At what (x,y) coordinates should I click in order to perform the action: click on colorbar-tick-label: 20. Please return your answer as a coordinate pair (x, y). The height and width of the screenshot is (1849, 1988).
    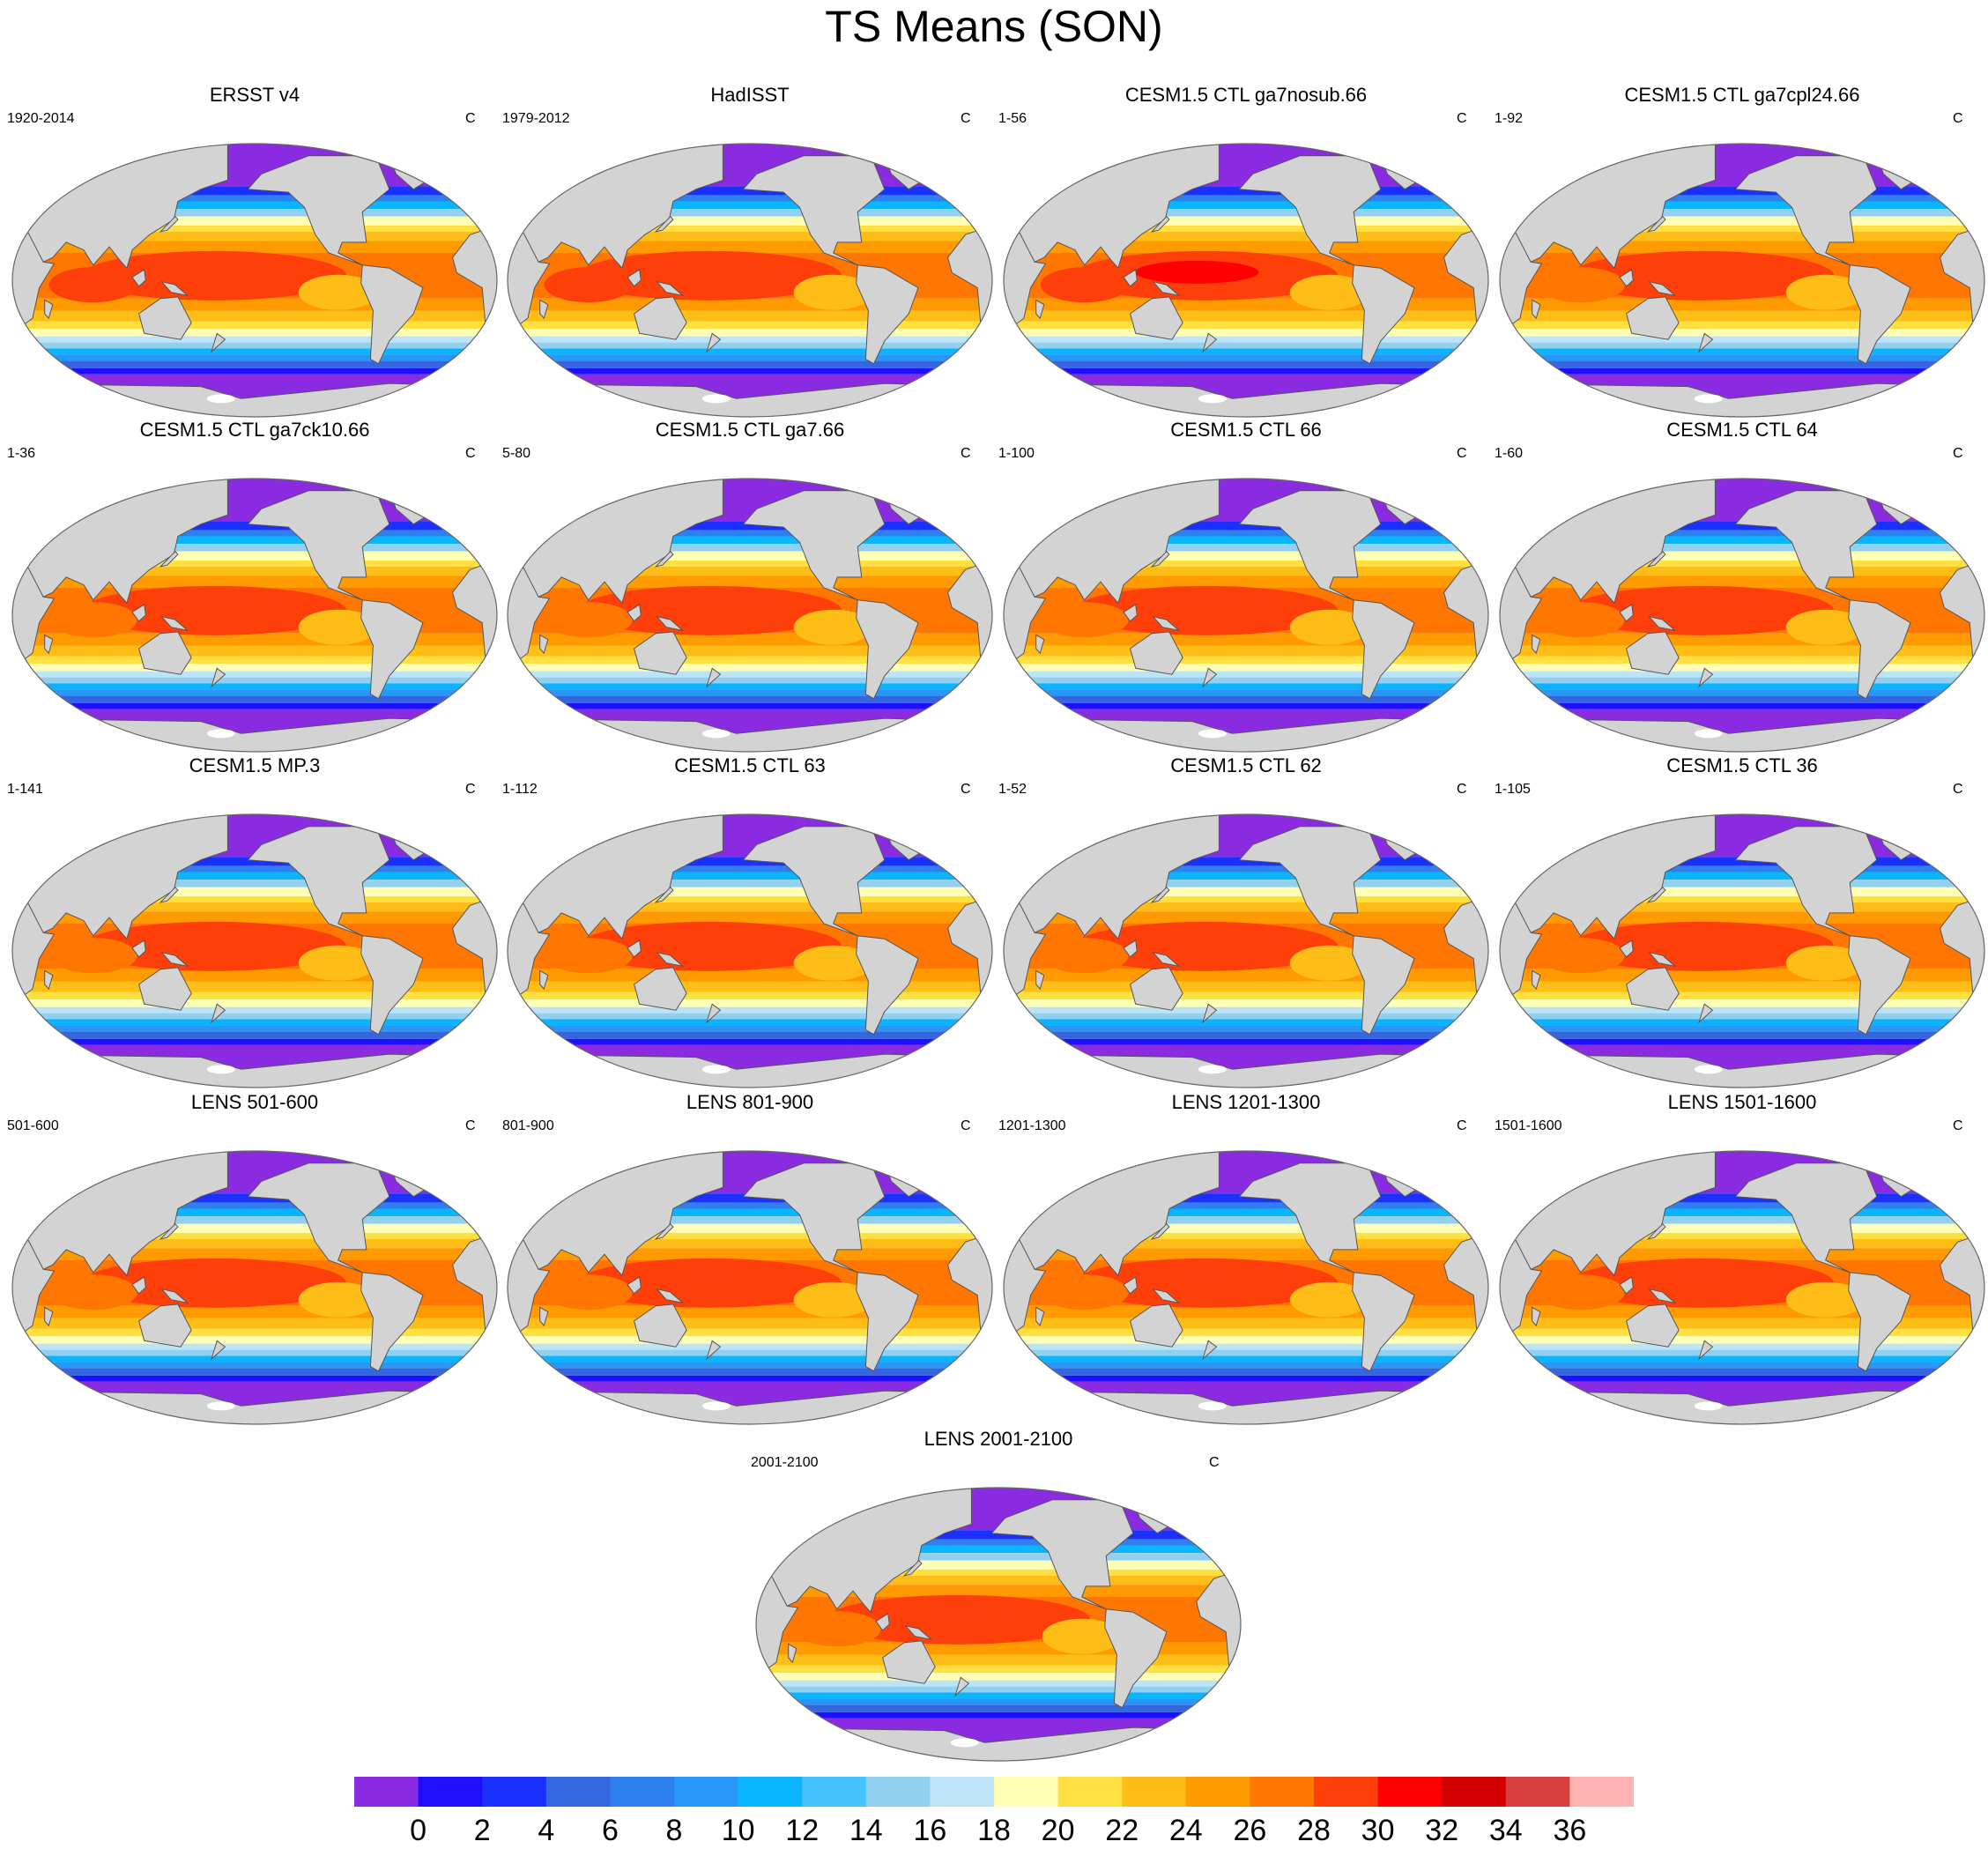
    Looking at the image, I should click on (1059, 1829).